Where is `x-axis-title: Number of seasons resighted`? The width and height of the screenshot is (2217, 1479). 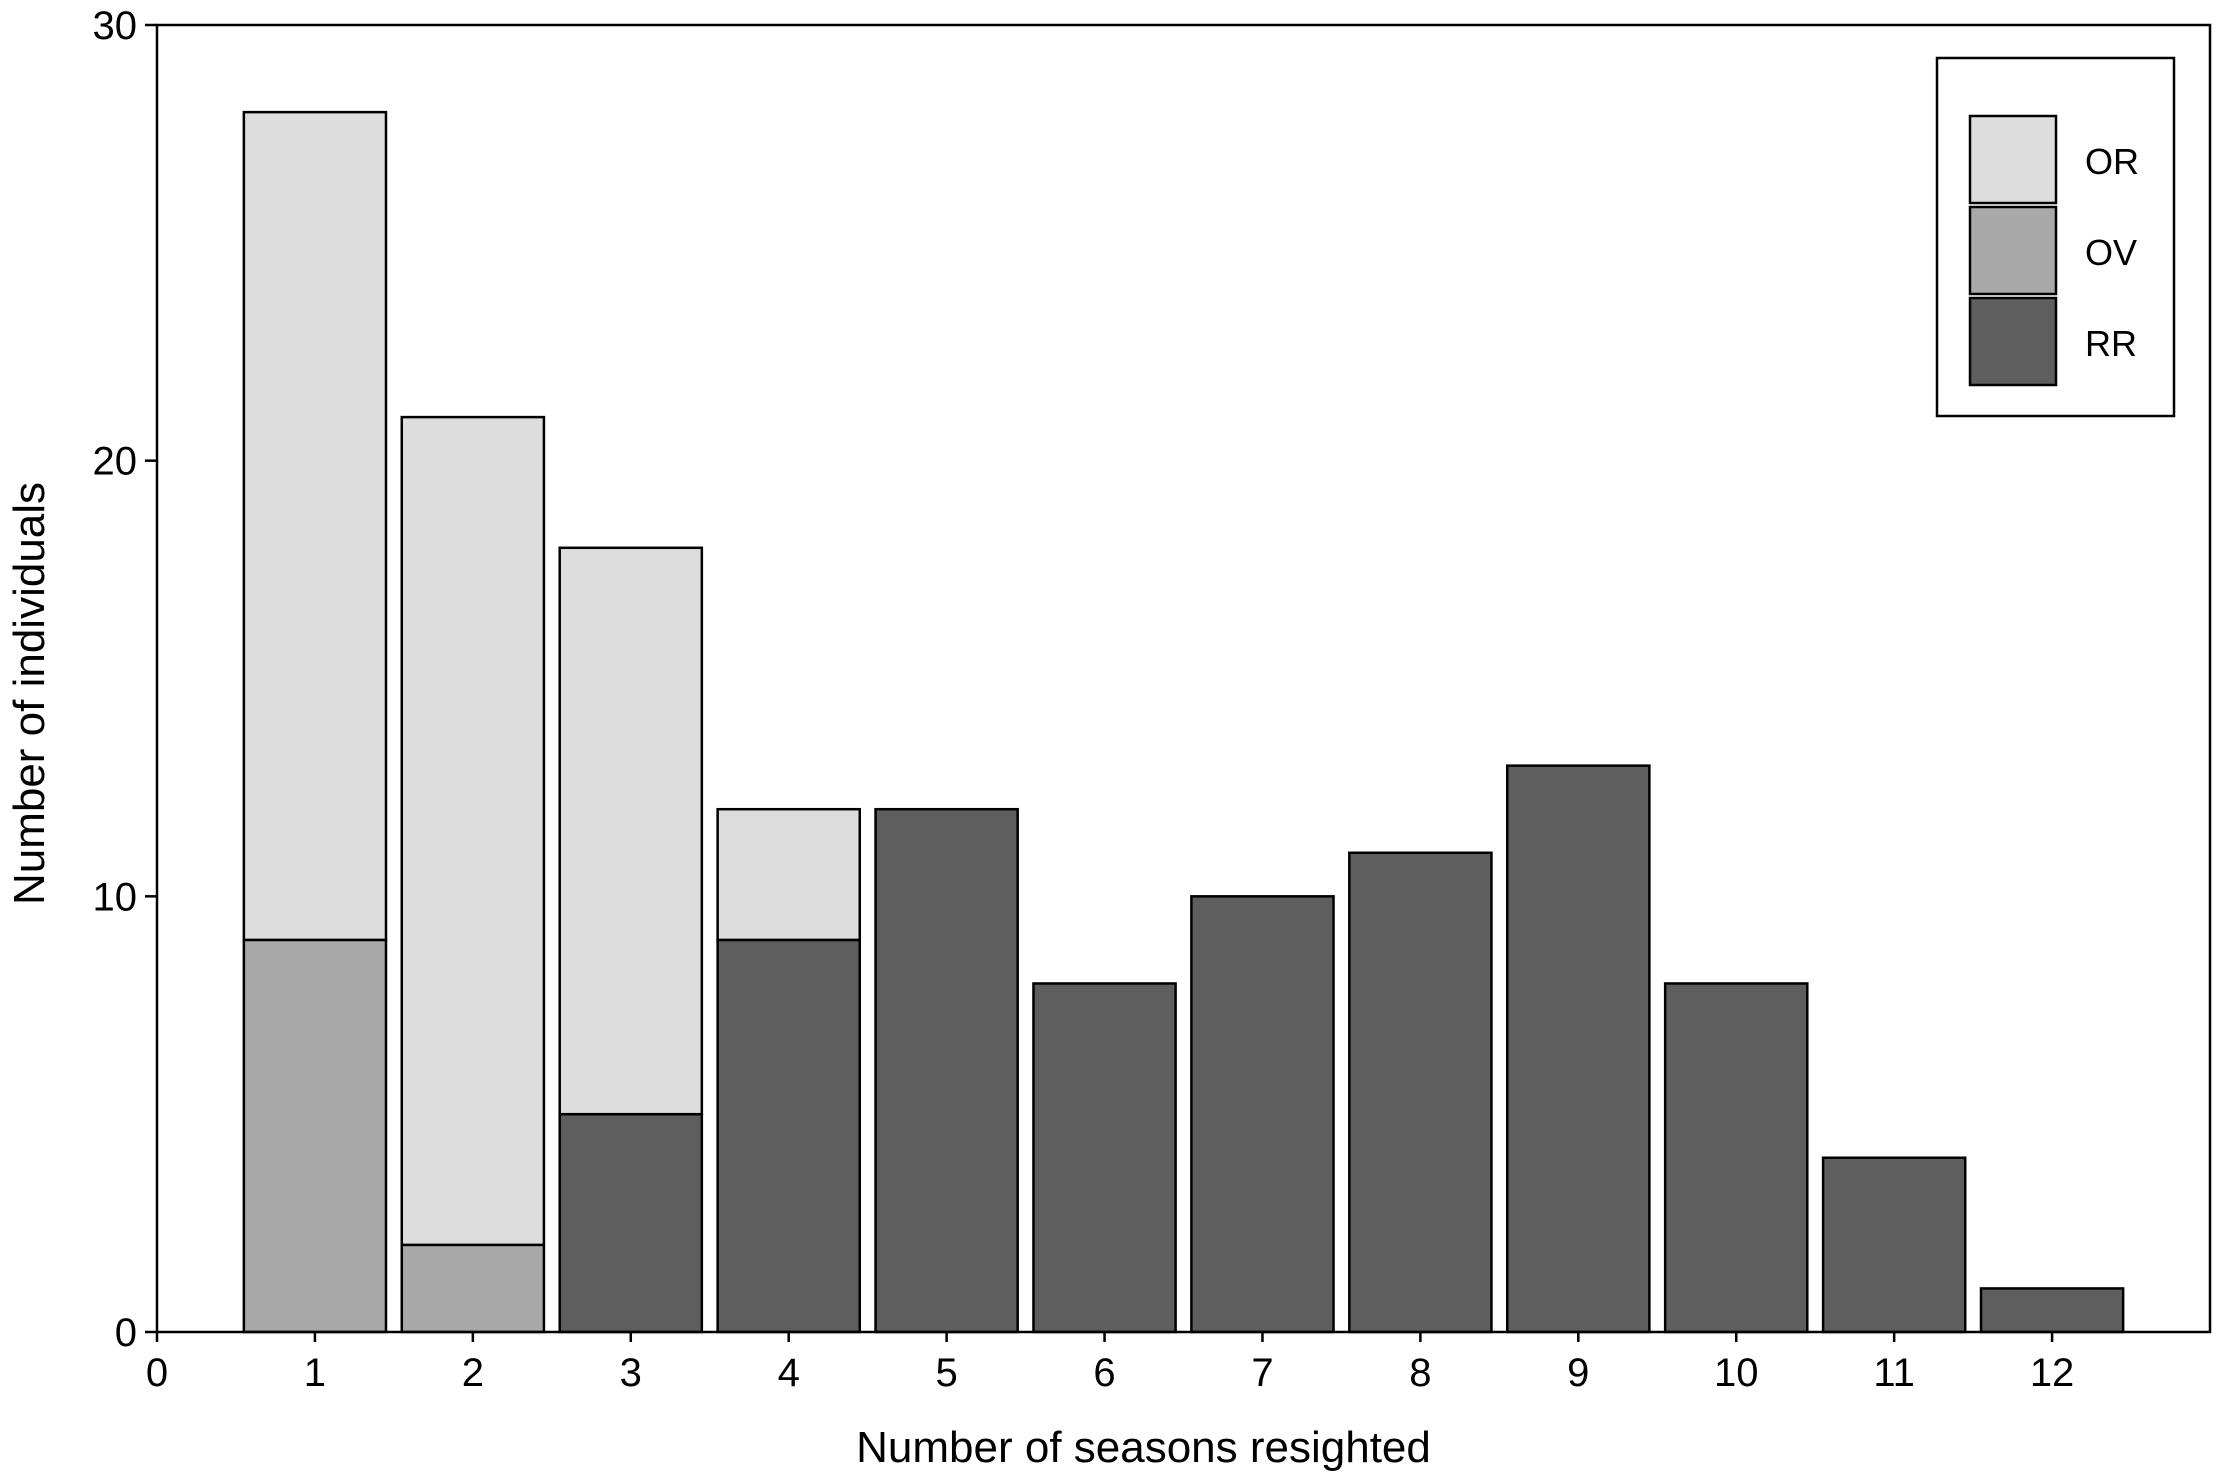
x-axis-title: Number of seasons resighted is located at coordinates (1143, 1447).